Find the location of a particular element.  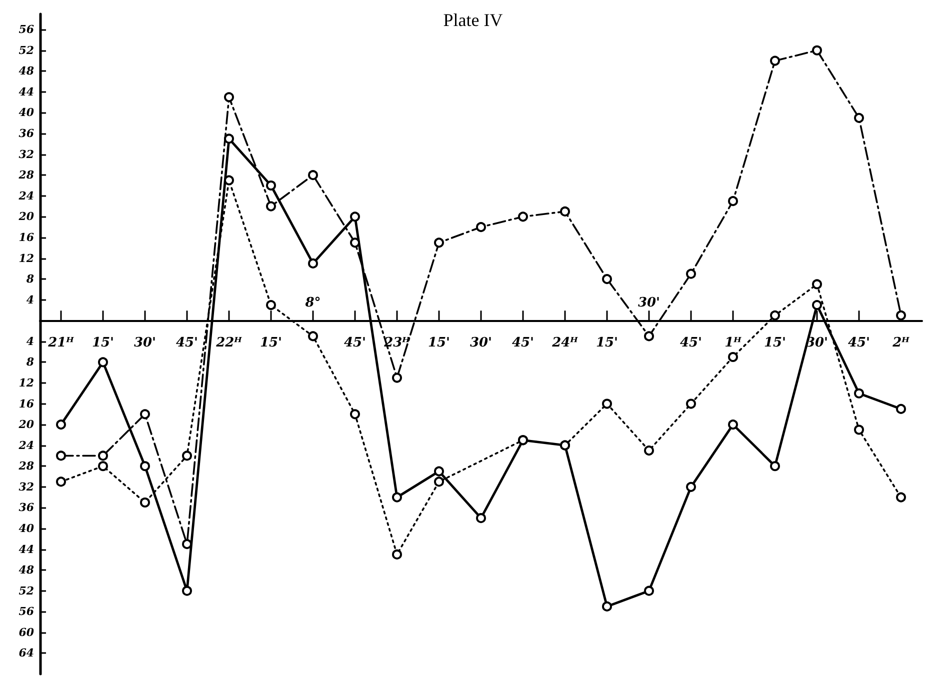

x-tick-label: 8° is located at coordinates (312, 303).